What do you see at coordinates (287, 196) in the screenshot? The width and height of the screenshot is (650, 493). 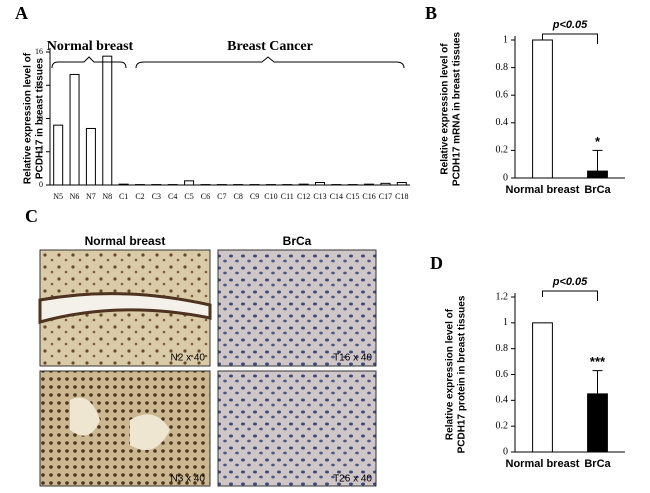 I see `x-tick-label: C11` at bounding box center [287, 196].